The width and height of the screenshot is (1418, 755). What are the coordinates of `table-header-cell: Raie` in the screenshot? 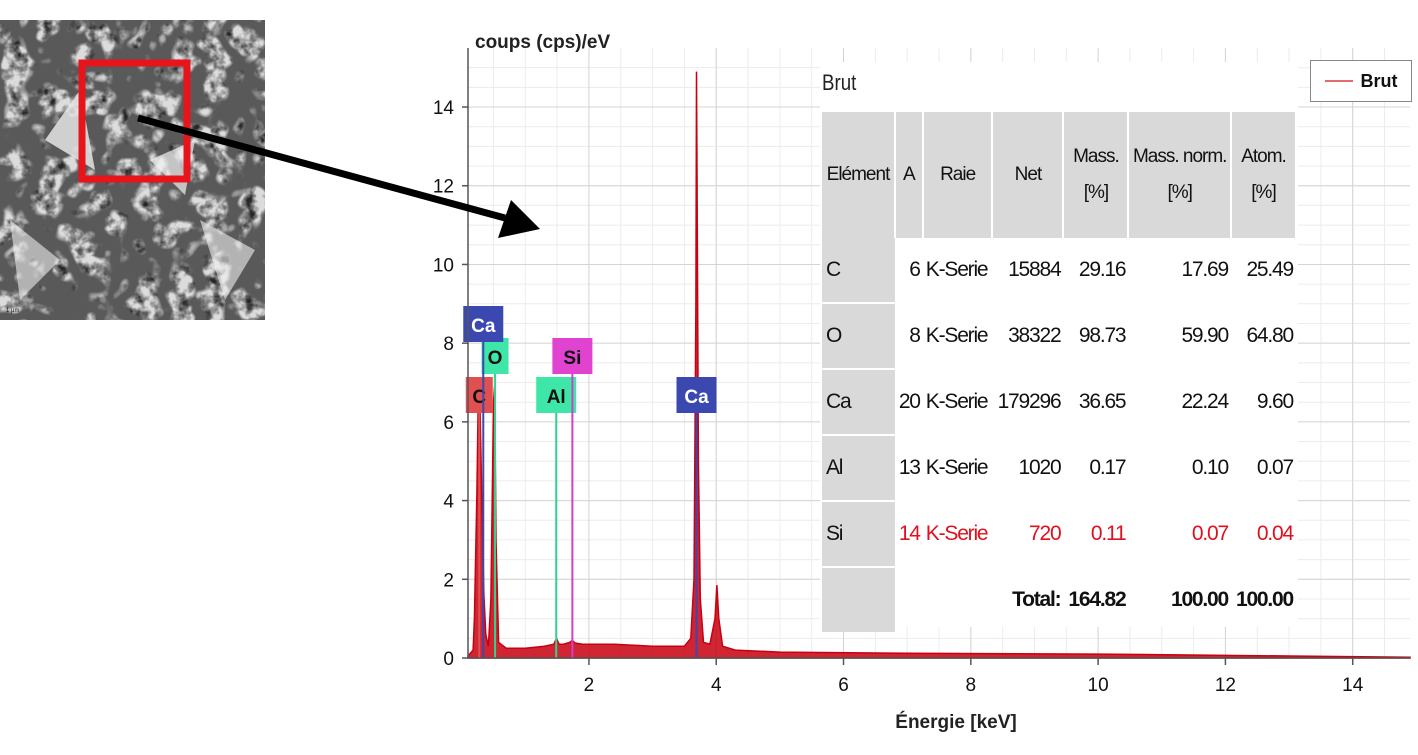 It's located at (958, 175).